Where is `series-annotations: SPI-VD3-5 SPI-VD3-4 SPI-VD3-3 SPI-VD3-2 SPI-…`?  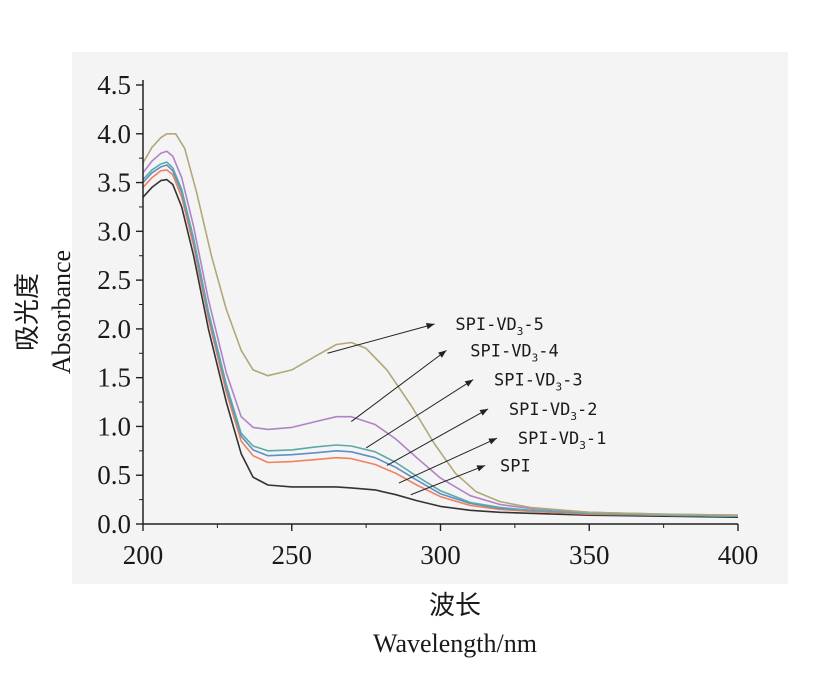
series-annotations: SPI-VD3-5 SPI-VD3-4 SPI-VD3-3 SPI-VD3-2 SPI-… is located at coordinates (467, 405).